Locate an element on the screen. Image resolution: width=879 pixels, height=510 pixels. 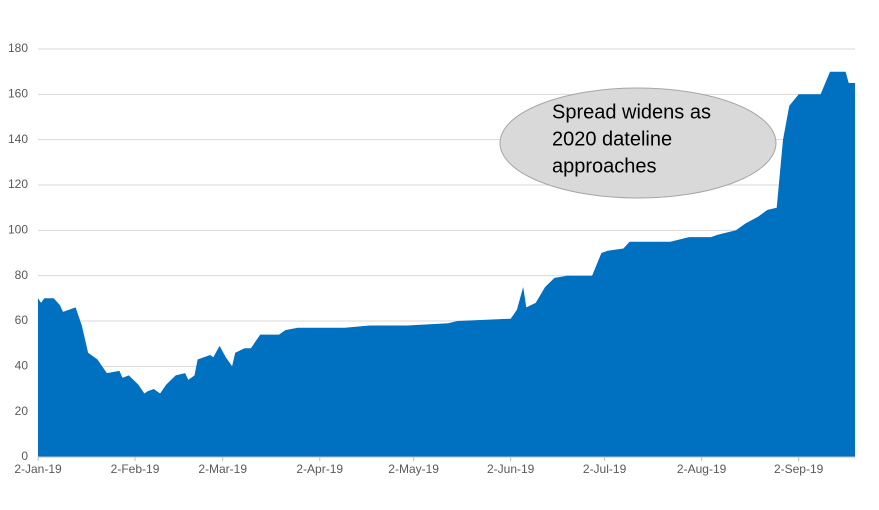
x-tick-label: 2-Jun-19 is located at coordinates (511, 469).